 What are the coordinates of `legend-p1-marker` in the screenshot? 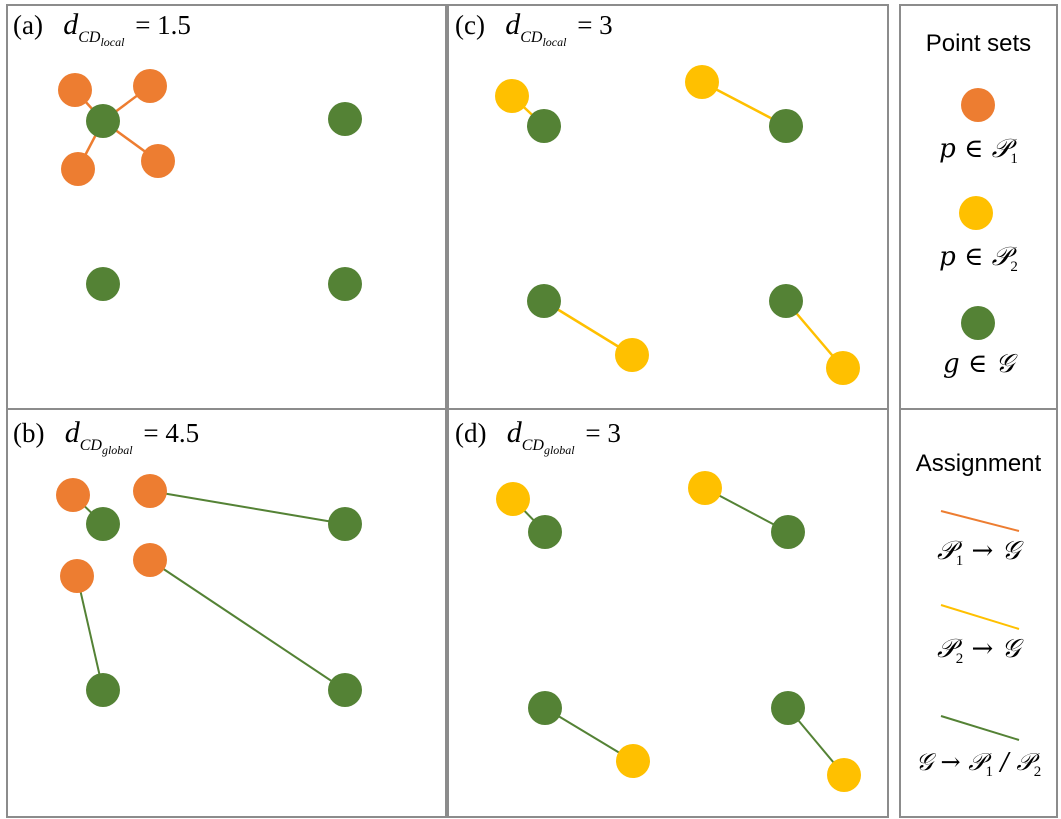 It's located at (978, 105).